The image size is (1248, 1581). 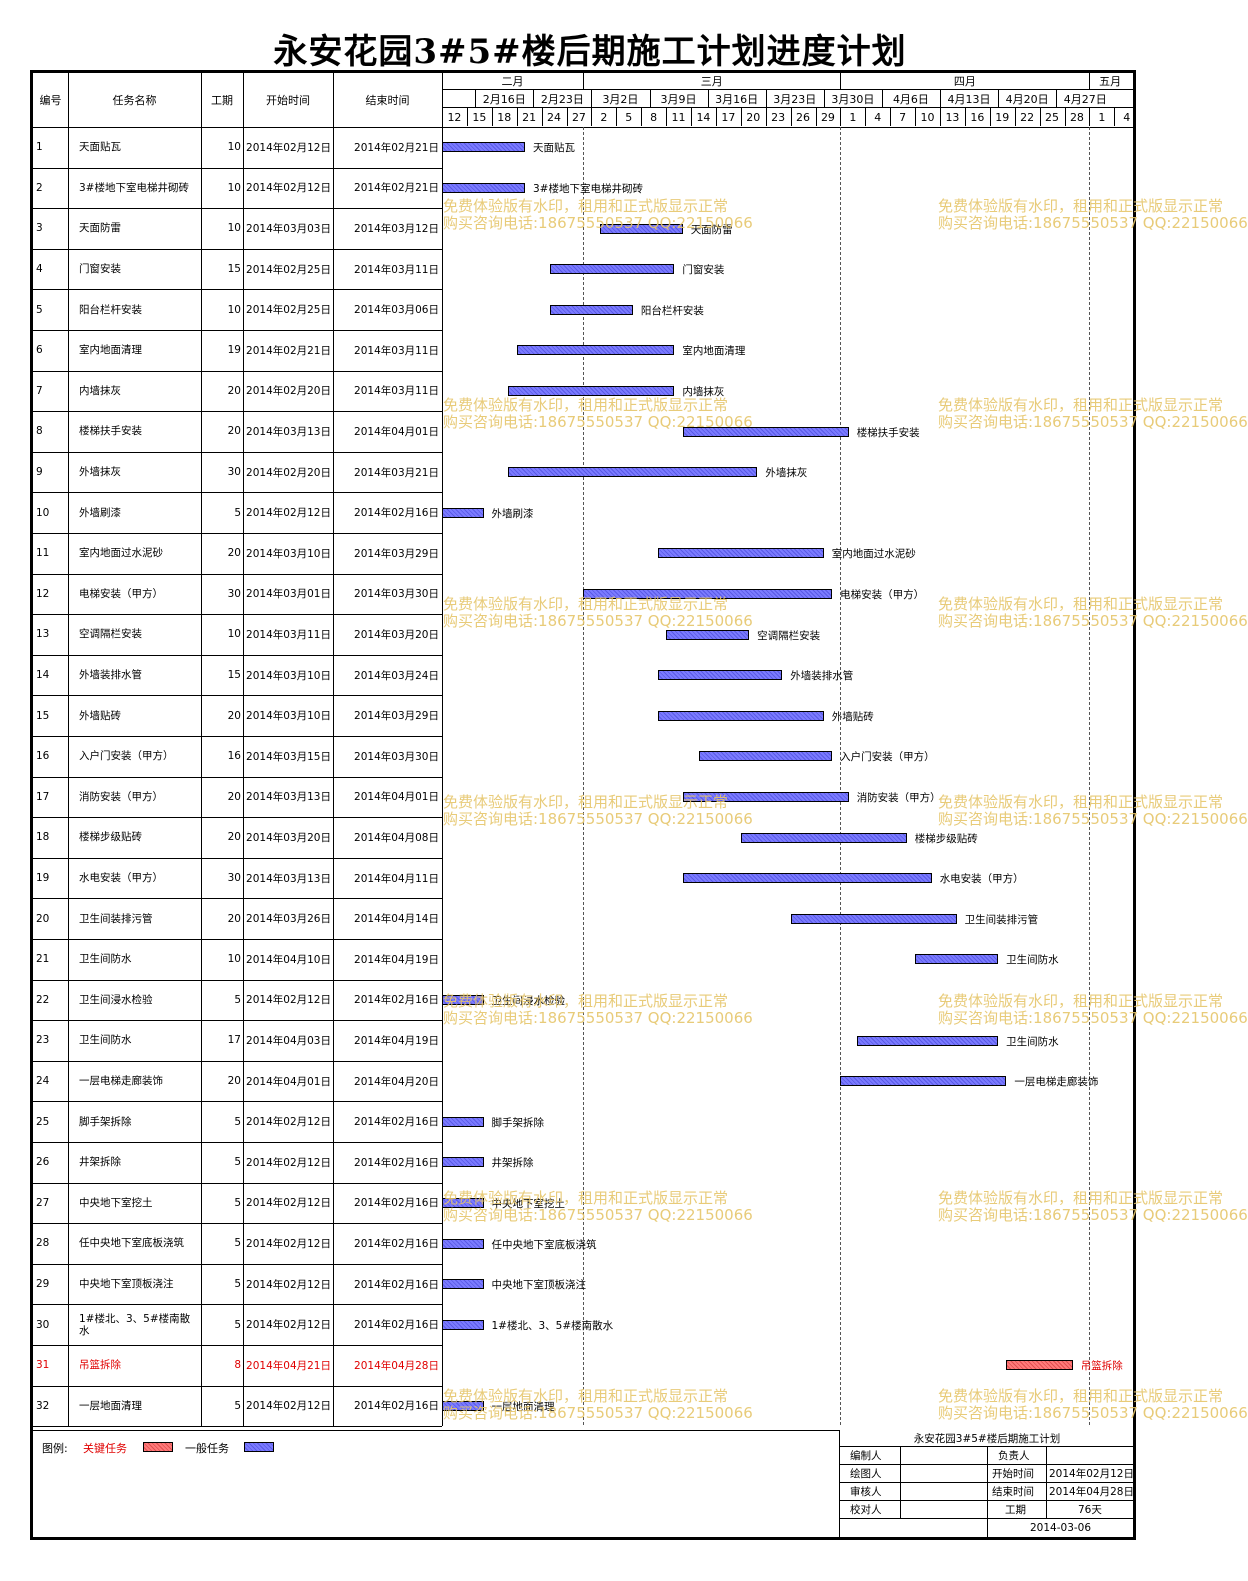 What do you see at coordinates (126, 1284) in the screenshot?
I see `task-name: 中央地下室顶板浇注` at bounding box center [126, 1284].